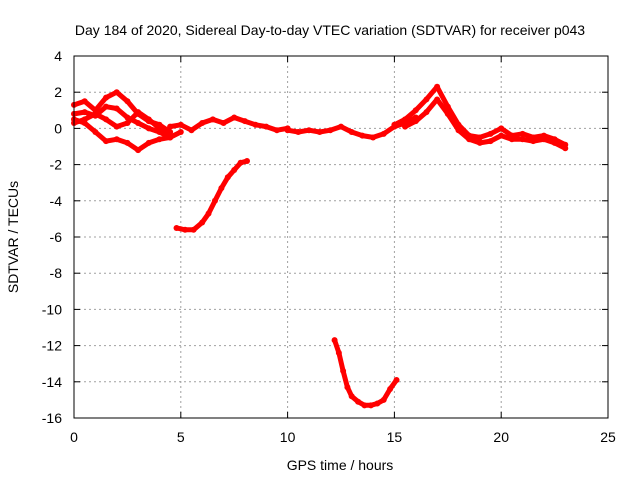 This screenshot has height=480, width=640. Describe the element at coordinates (52, 382) in the screenshot. I see `y-tick-label: -14` at that location.